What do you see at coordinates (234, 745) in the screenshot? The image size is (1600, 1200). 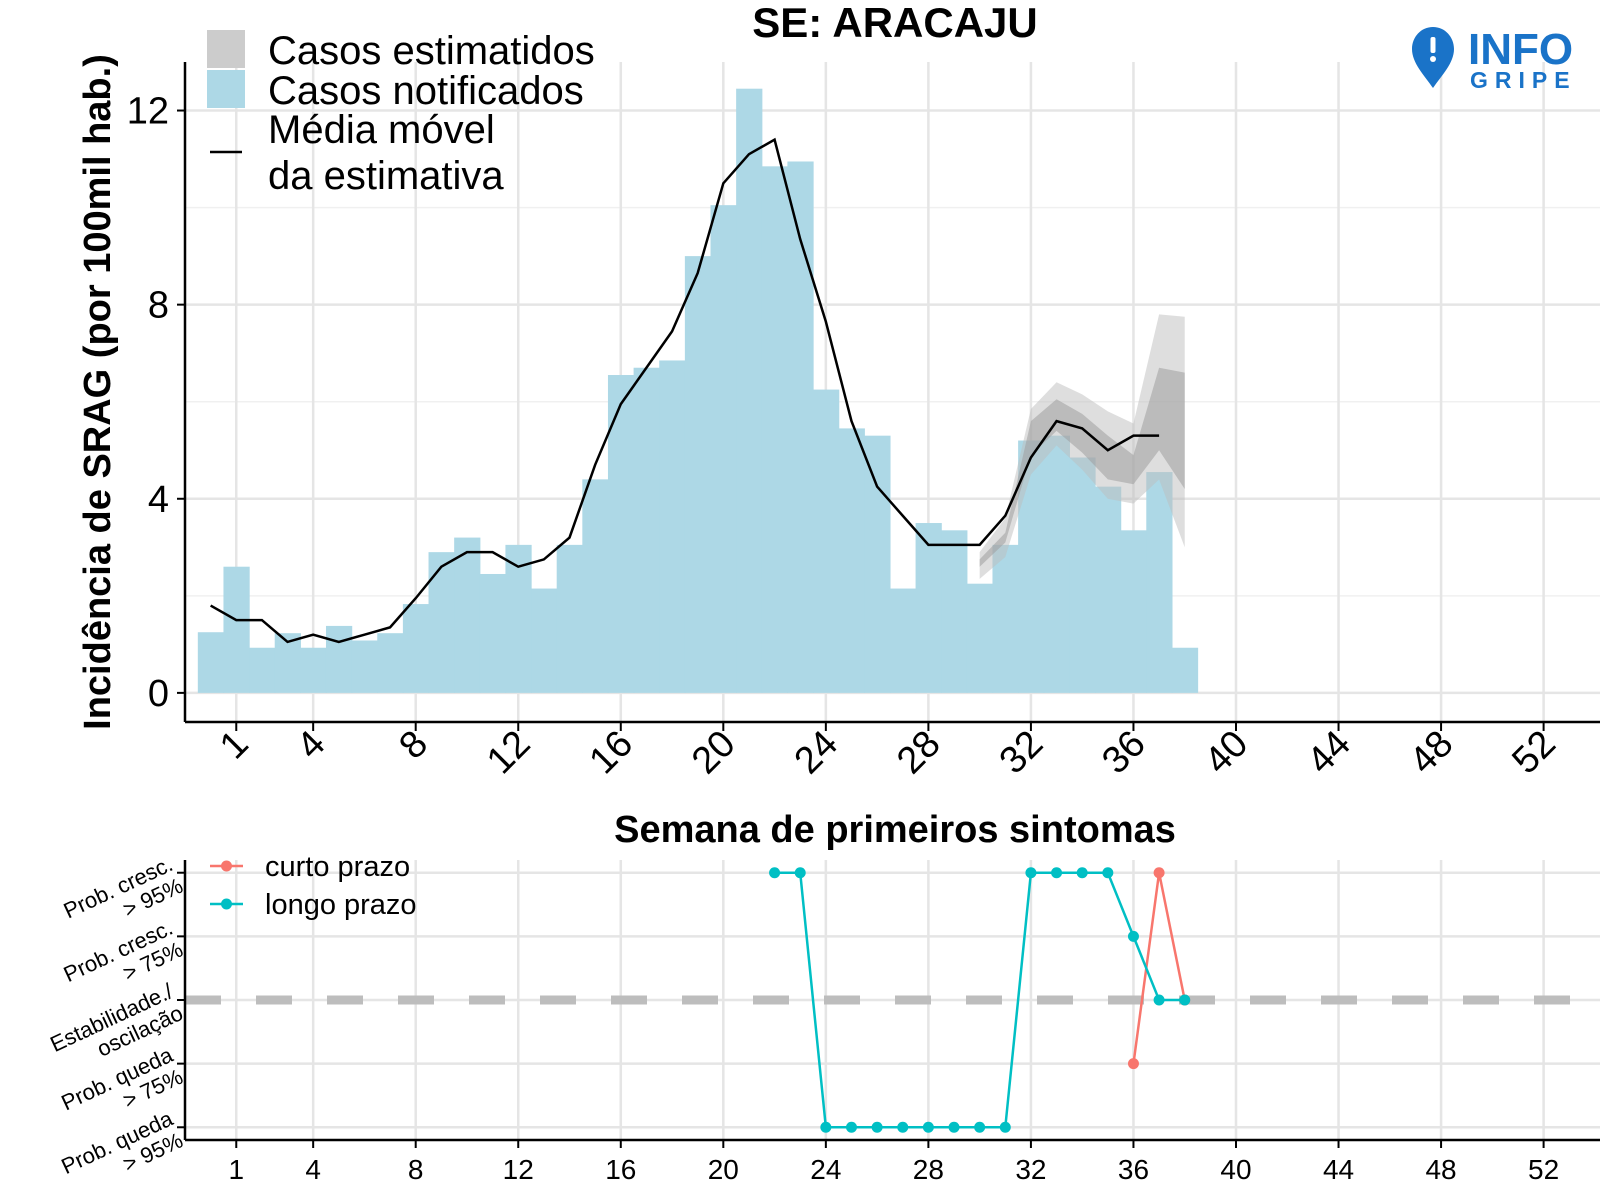 I see `x-tick-label: 1` at bounding box center [234, 745].